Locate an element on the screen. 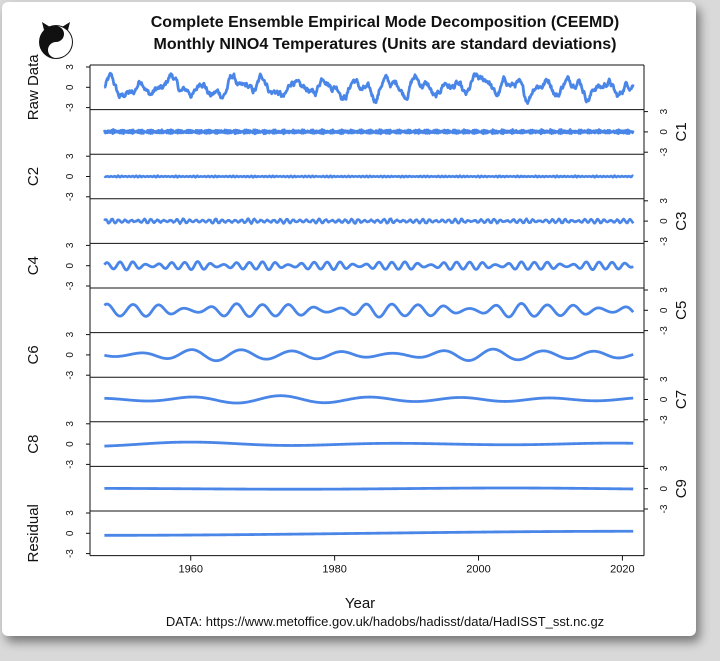 This screenshot has height=661, width=720. panel-label: C9 is located at coordinates (681, 488).